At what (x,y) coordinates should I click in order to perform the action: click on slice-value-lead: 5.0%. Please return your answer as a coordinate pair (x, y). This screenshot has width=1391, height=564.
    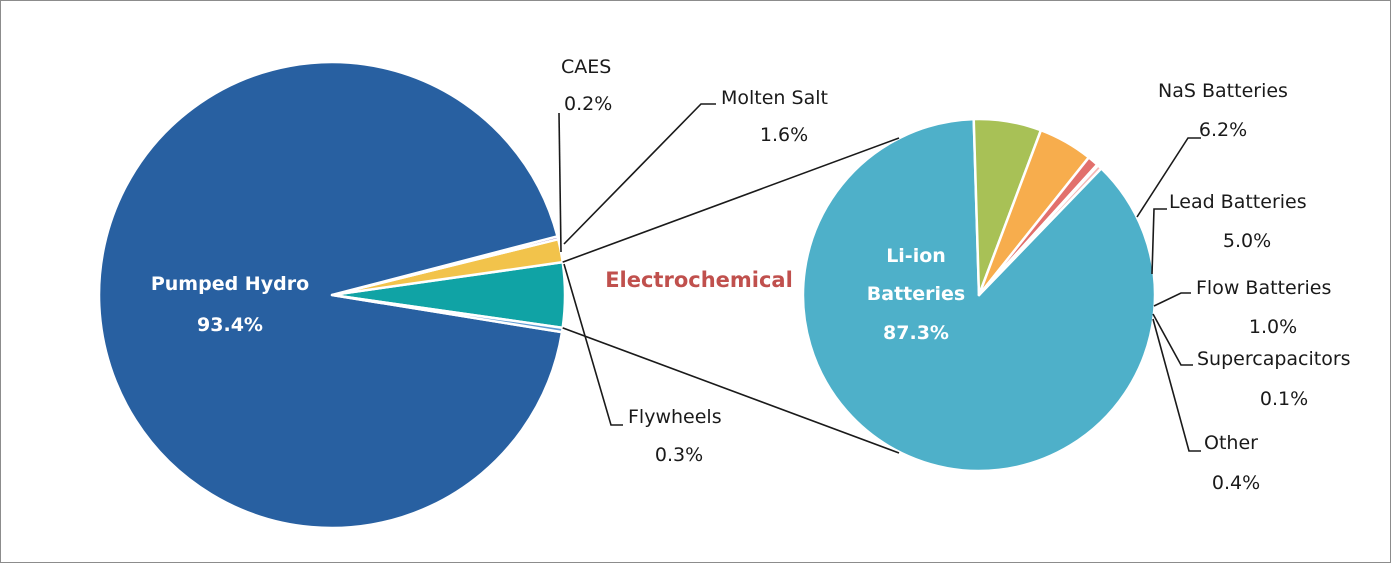
    Looking at the image, I should click on (1247, 241).